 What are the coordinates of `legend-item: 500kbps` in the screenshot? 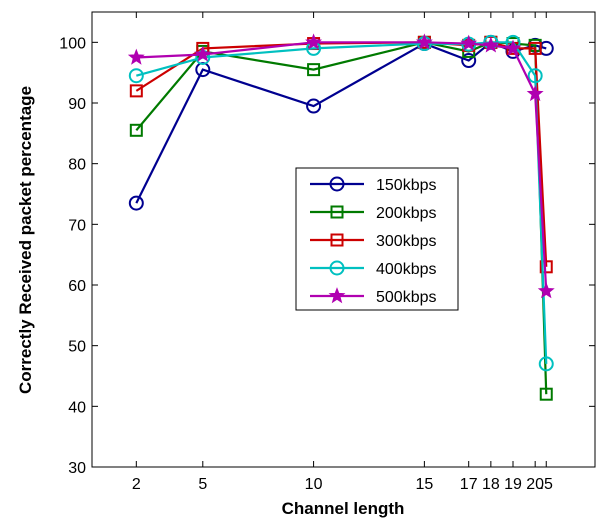 It's located at (373, 296).